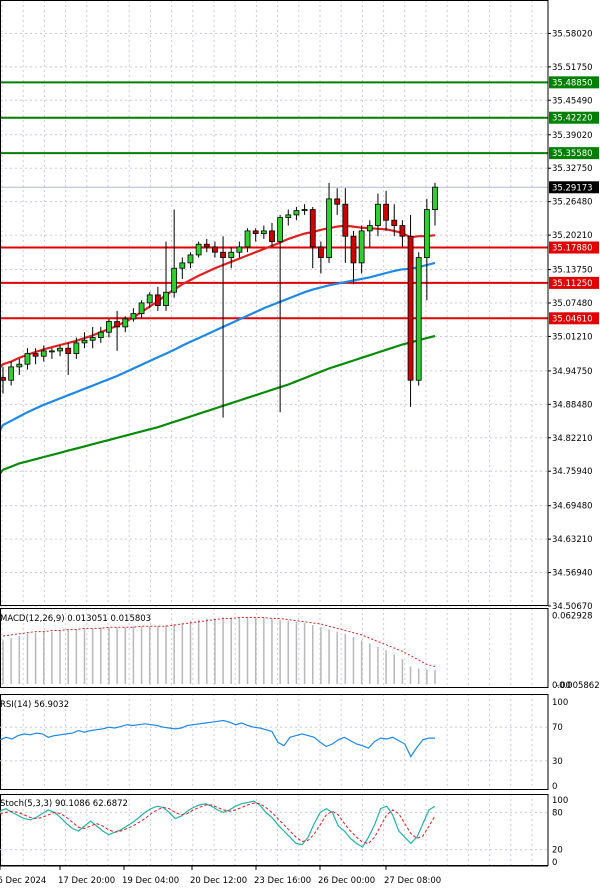 The image size is (600, 890). I want to click on price-tick-label: 34.56940, so click(572, 574).